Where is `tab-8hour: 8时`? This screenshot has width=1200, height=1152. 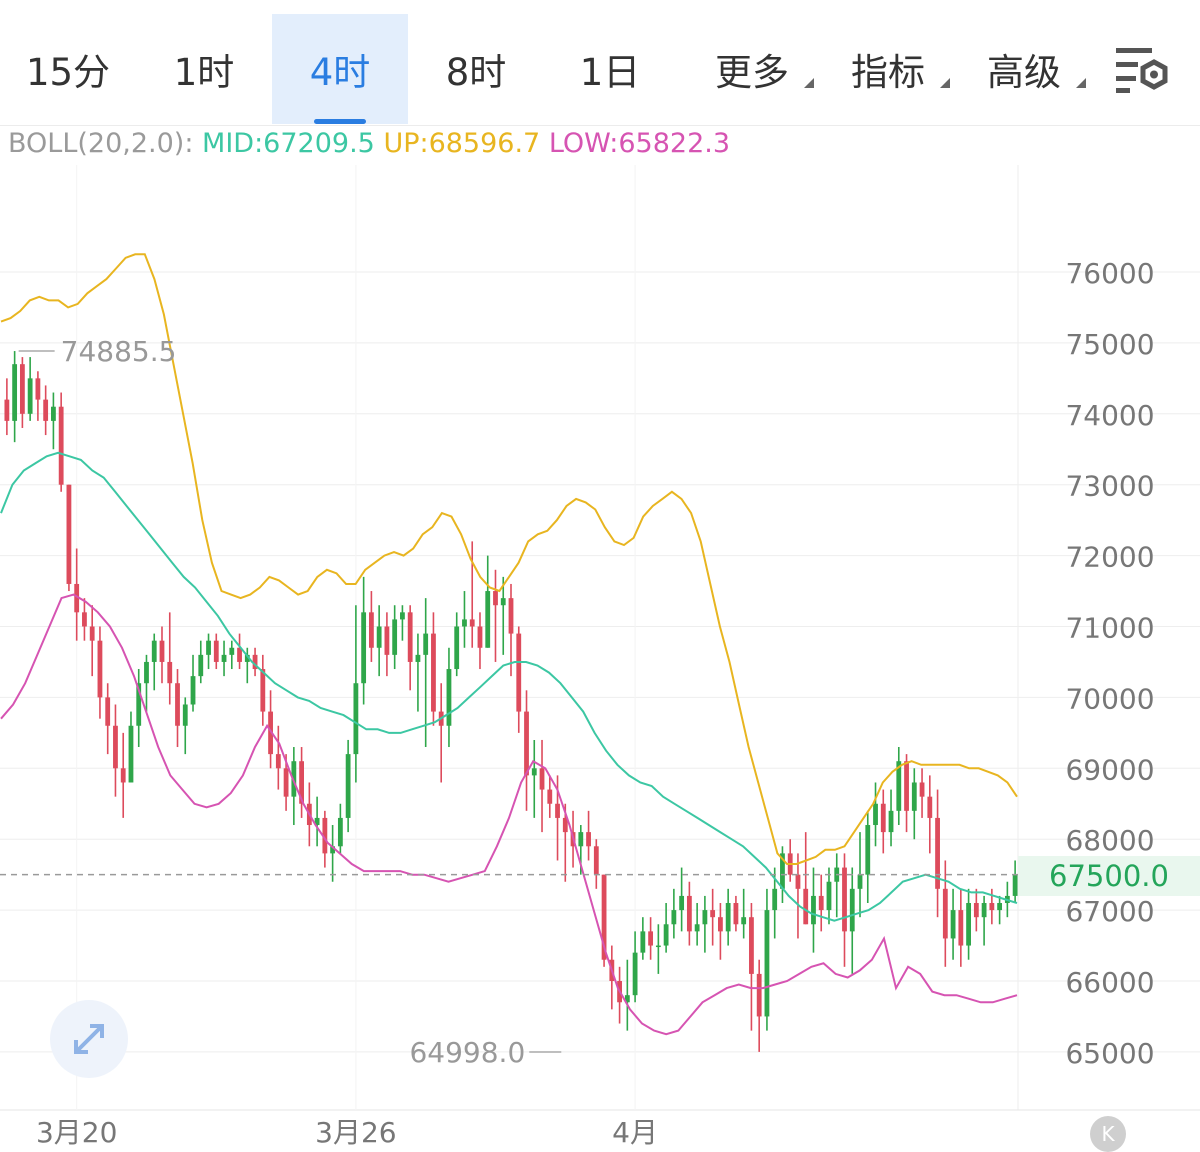
tab-8hour: 8时 is located at coordinates (476, 69).